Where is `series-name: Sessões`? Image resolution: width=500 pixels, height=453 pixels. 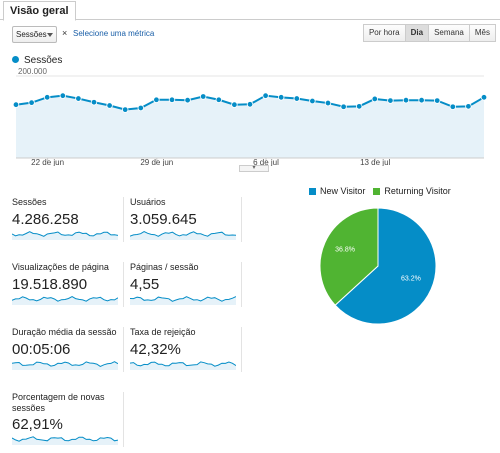
series-name: Sessões is located at coordinates (43, 60).